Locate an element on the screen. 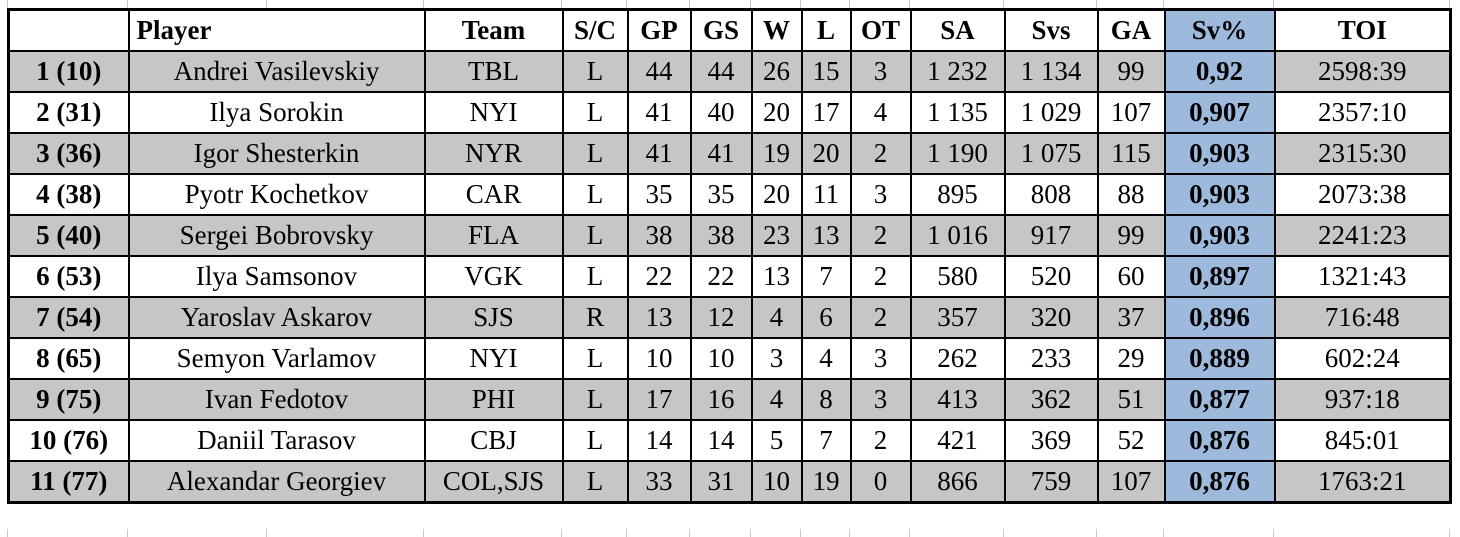  cell-sa: 580 is located at coordinates (957, 276).